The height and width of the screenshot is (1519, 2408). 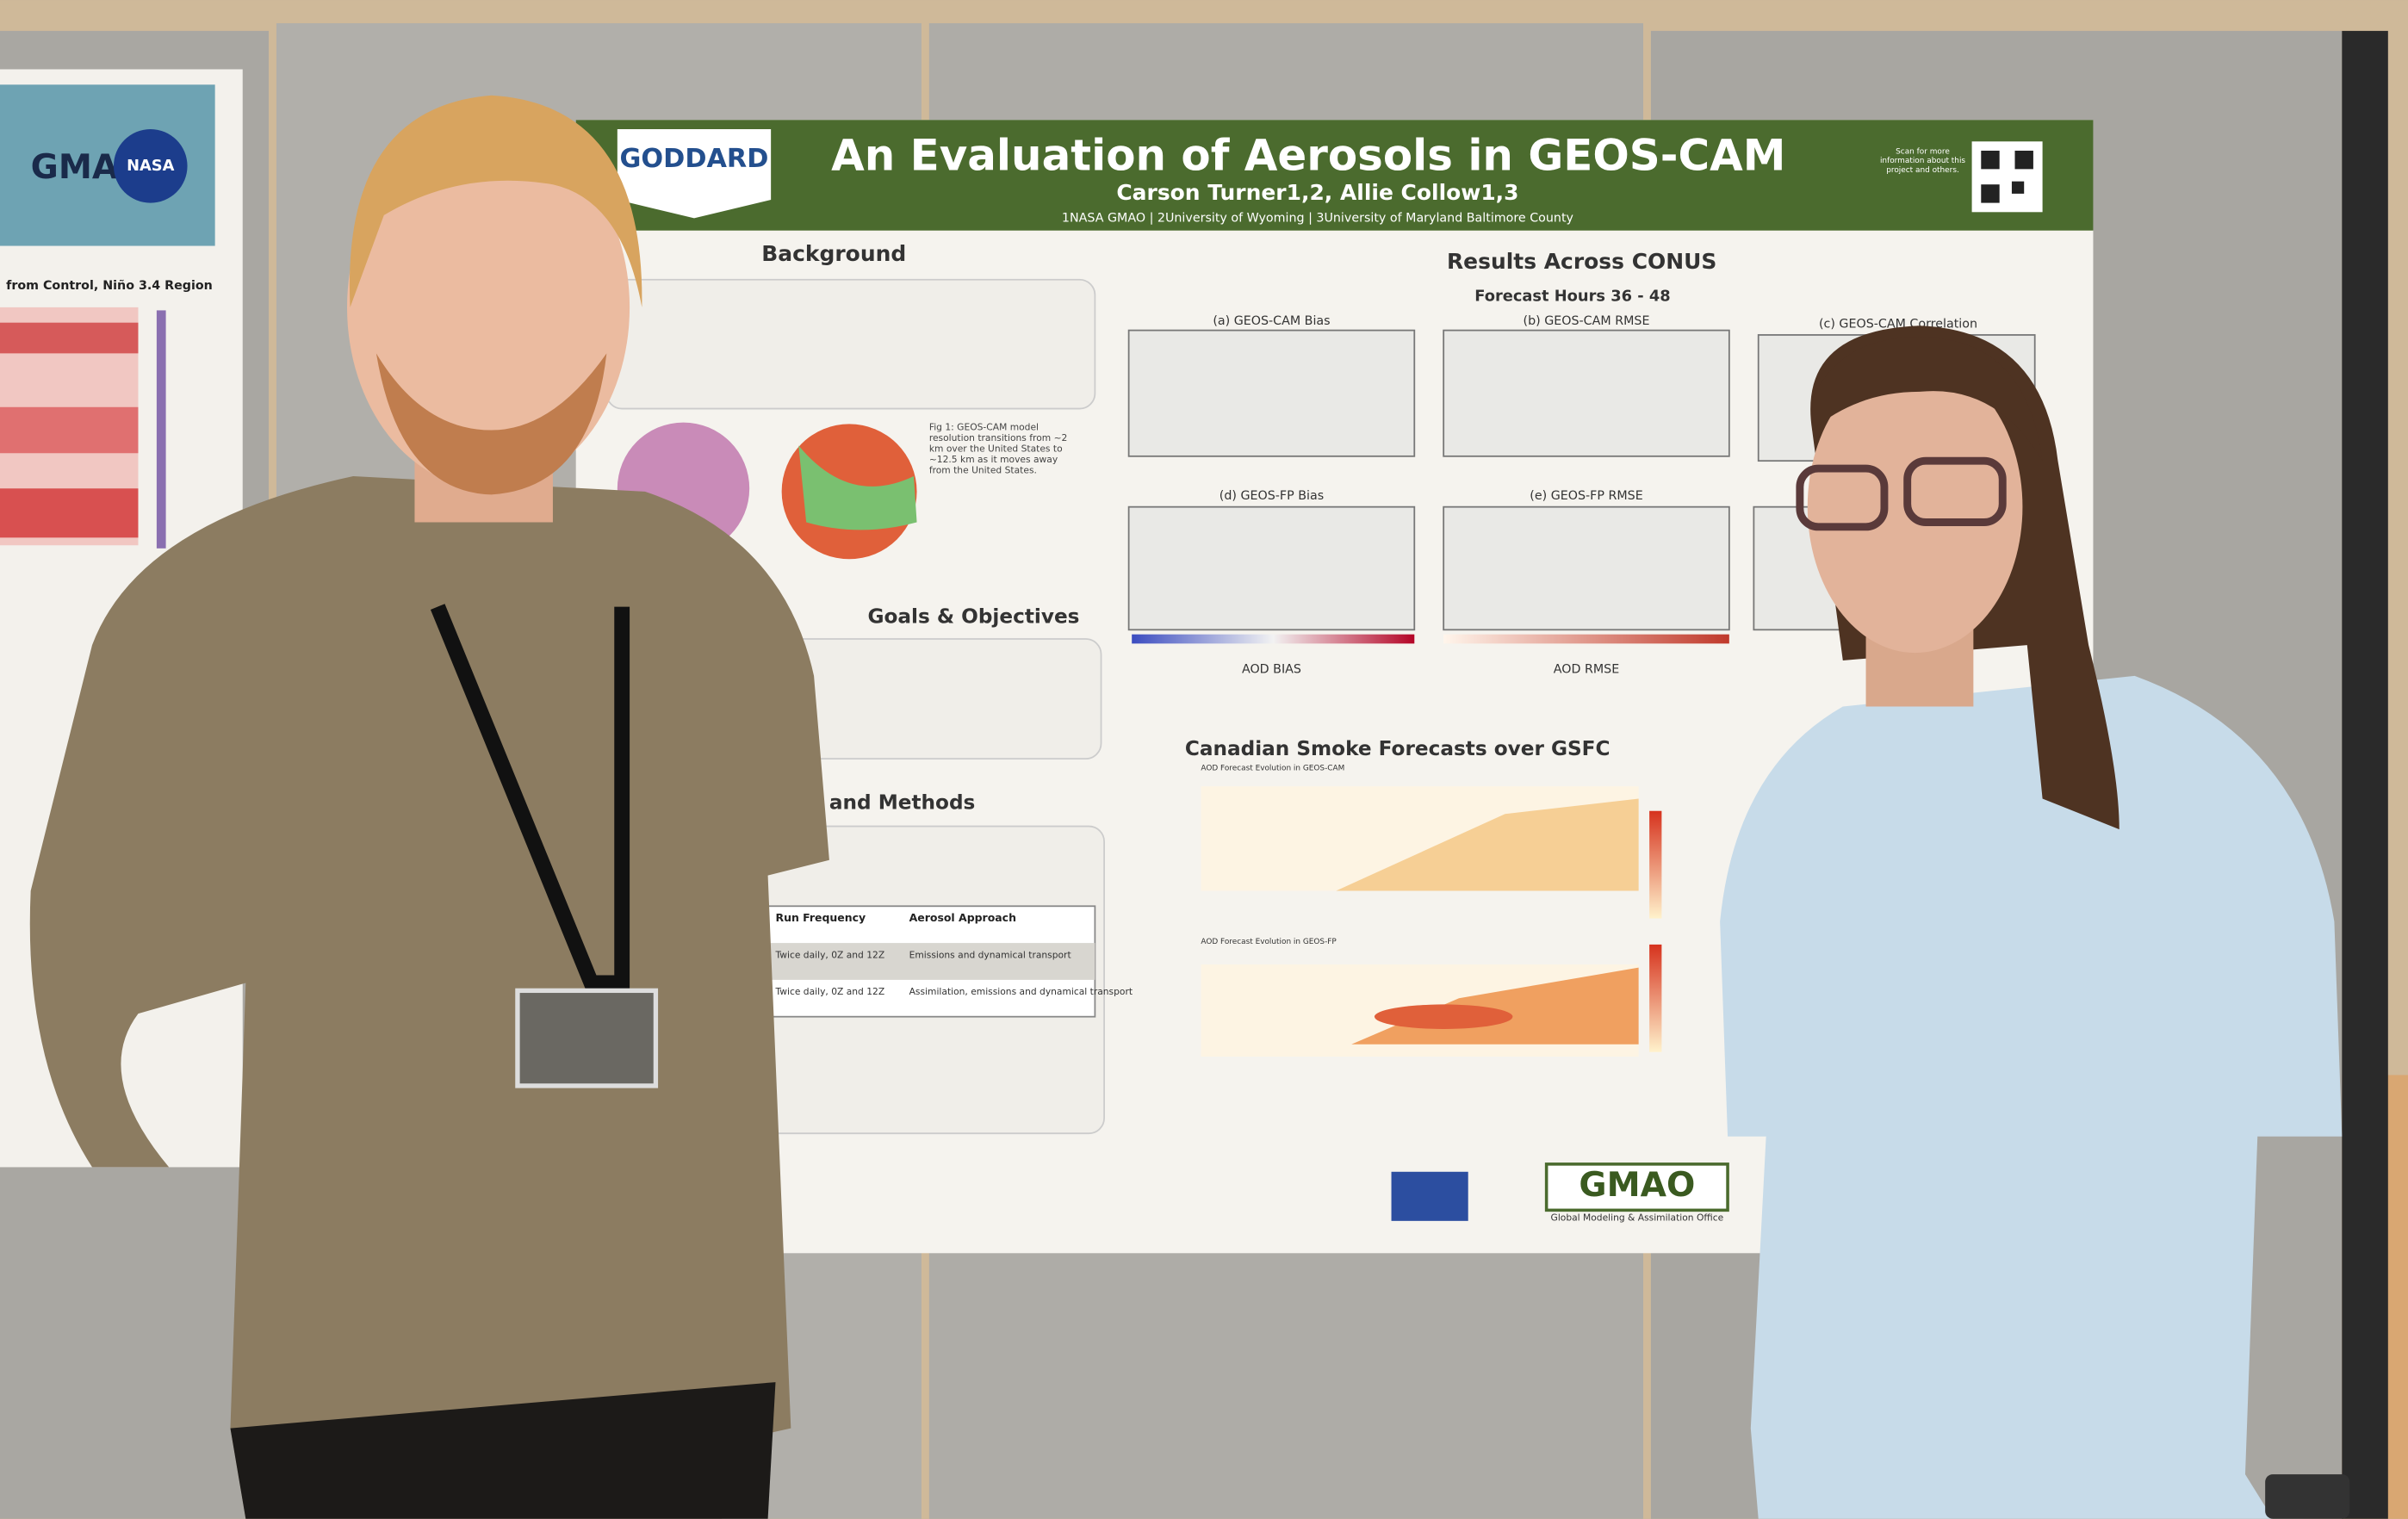 What do you see at coordinates (2308, 1497) in the screenshot?
I see `watch` at bounding box center [2308, 1497].